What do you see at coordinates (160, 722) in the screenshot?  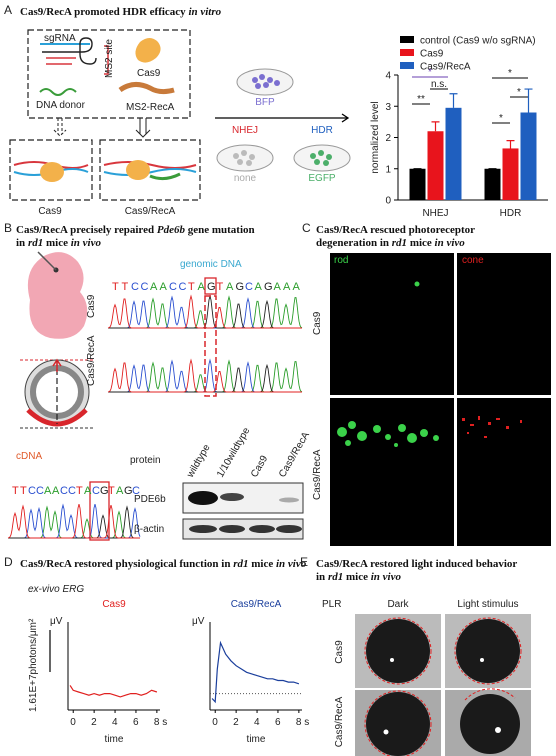 I see `x-tick-label: 8 s` at bounding box center [160, 722].